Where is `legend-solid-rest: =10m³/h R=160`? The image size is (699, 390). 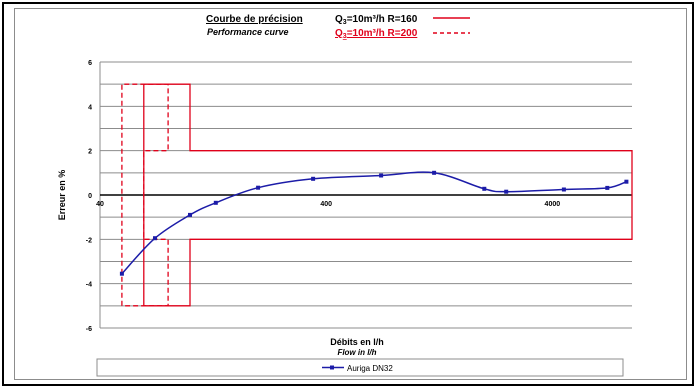 legend-solid-rest: =10m³/h R=160 is located at coordinates (382, 19).